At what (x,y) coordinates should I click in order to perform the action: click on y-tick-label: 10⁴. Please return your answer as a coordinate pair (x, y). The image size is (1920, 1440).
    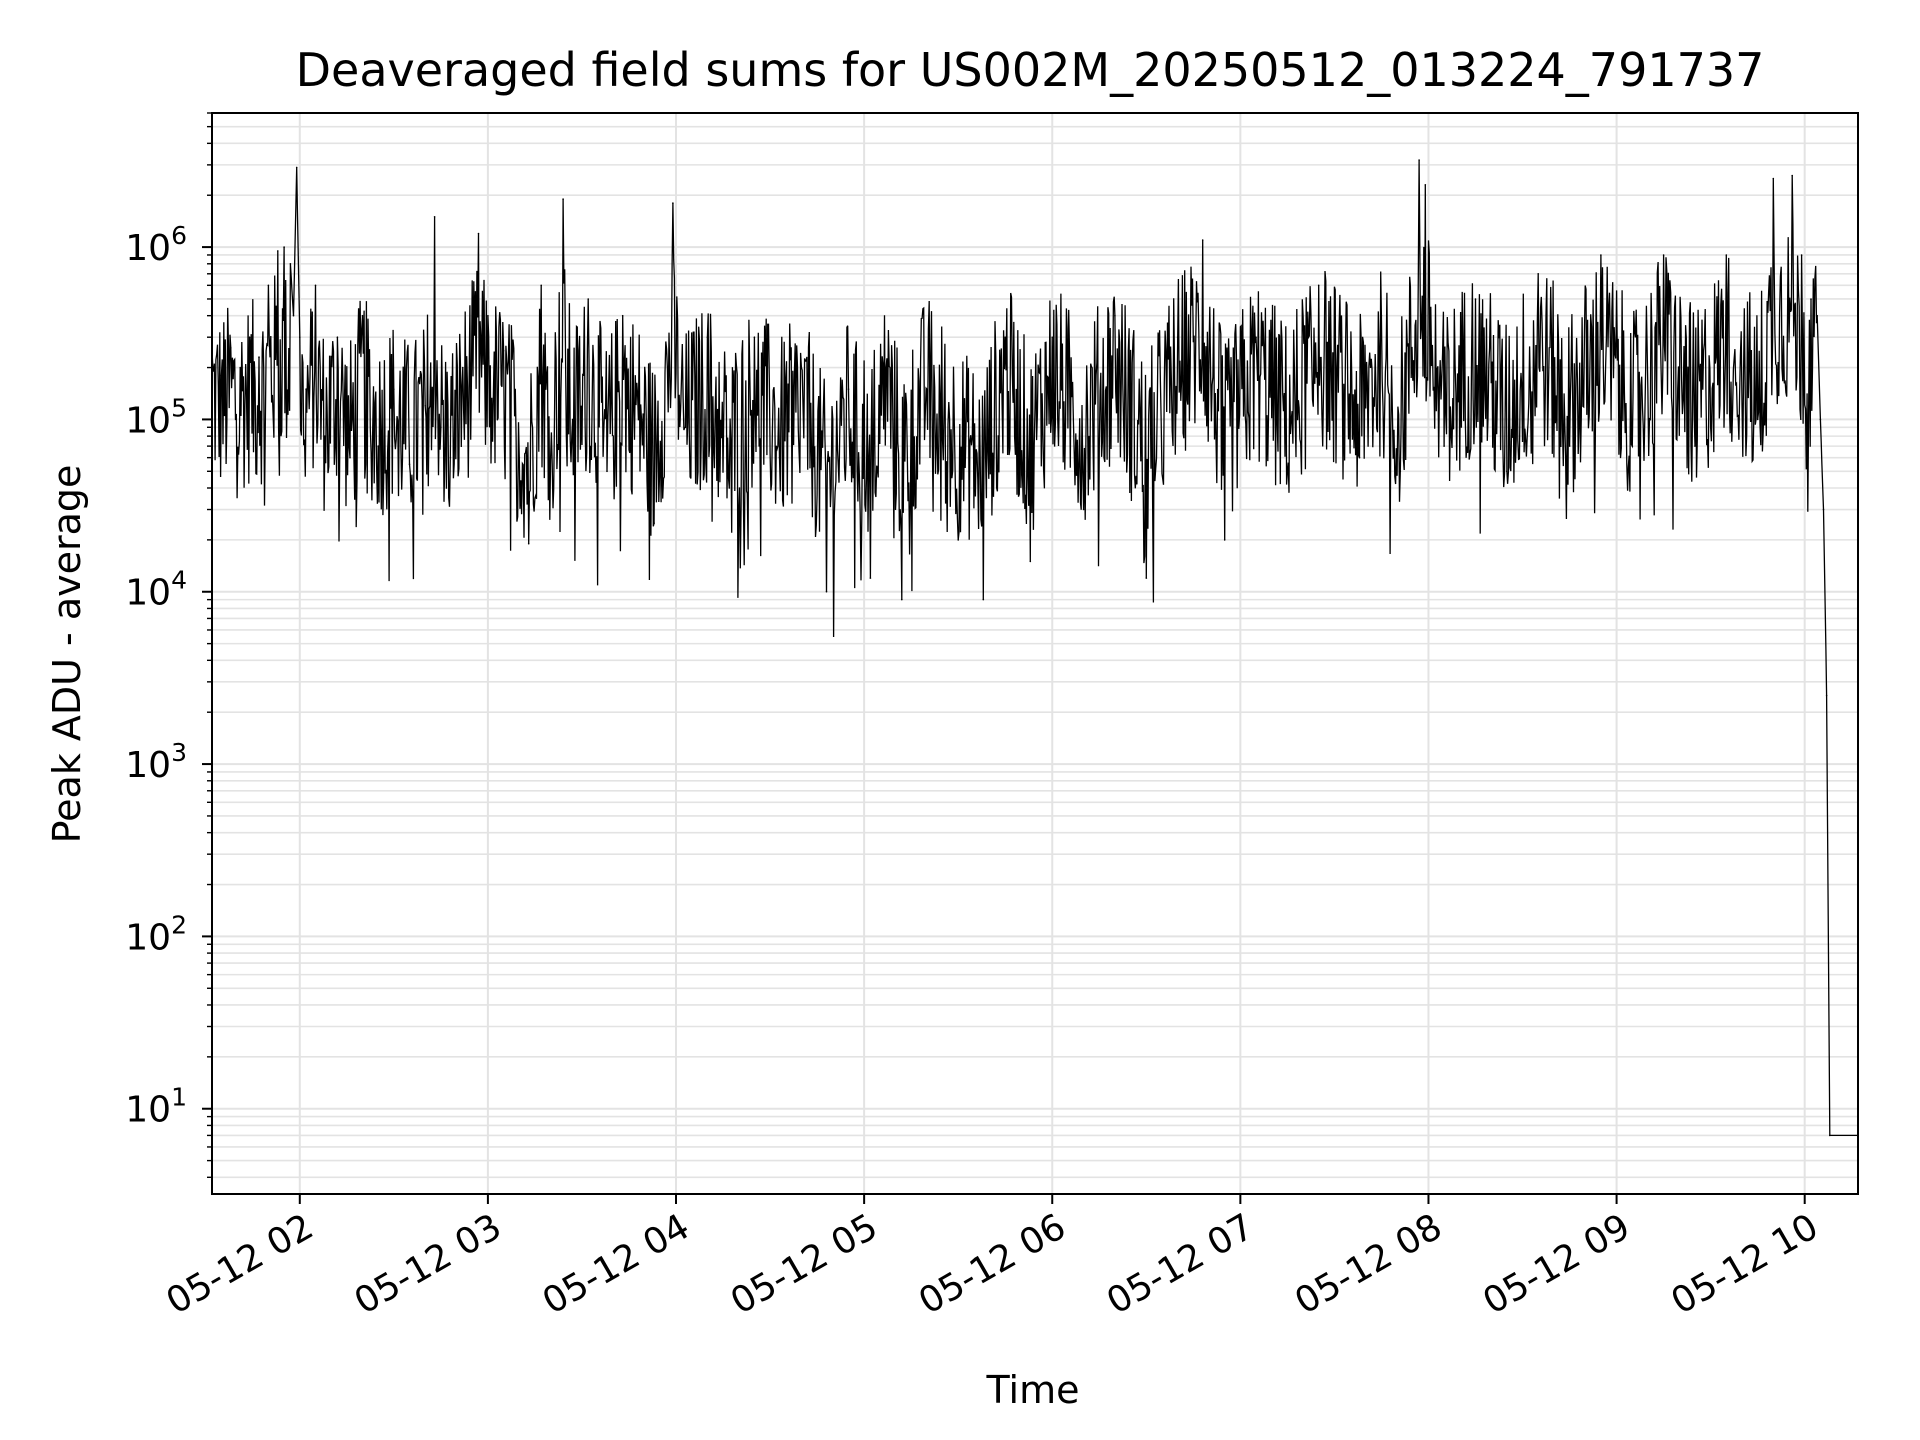
    Looking at the image, I should click on (156, 590).